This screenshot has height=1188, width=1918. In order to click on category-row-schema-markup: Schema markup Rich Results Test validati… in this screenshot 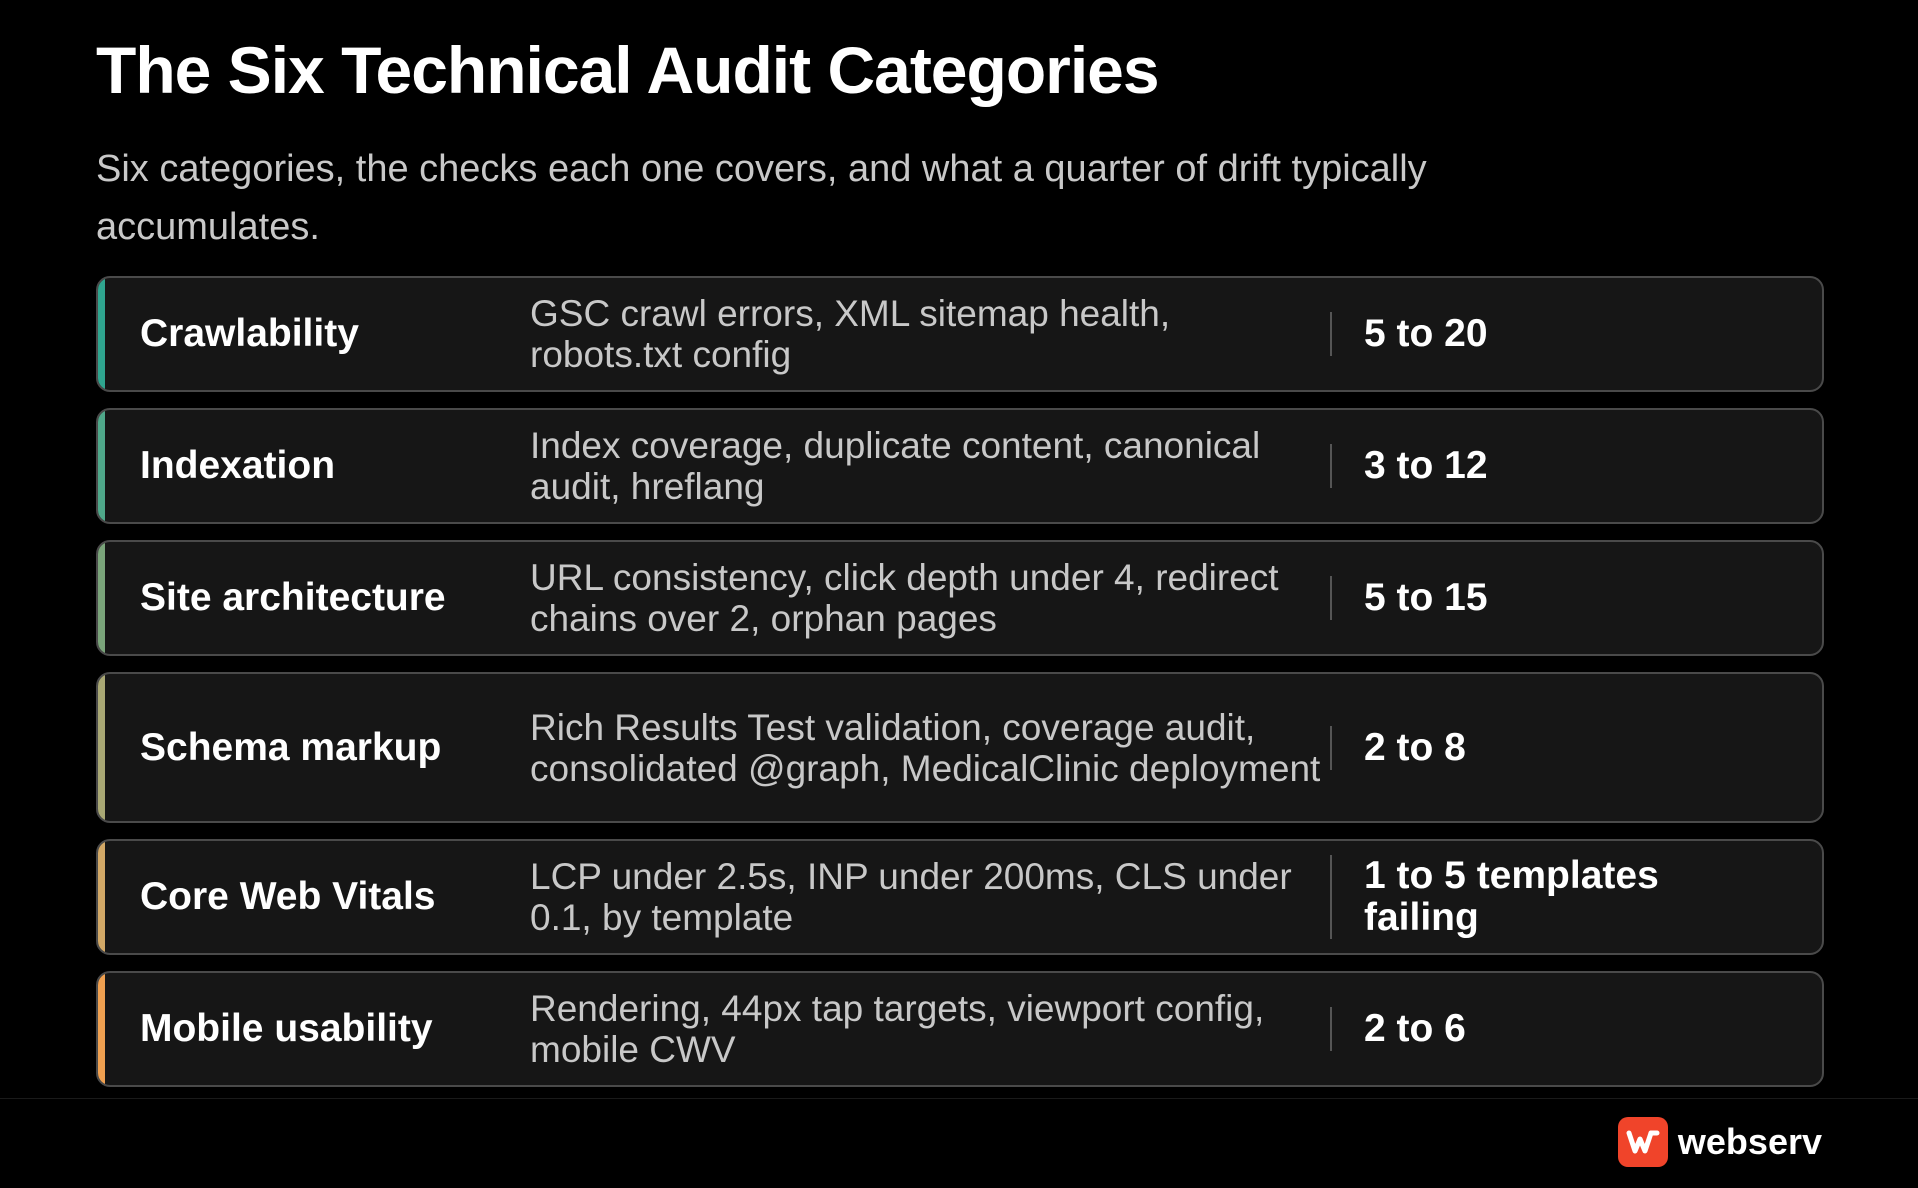, I will do `click(960, 747)`.